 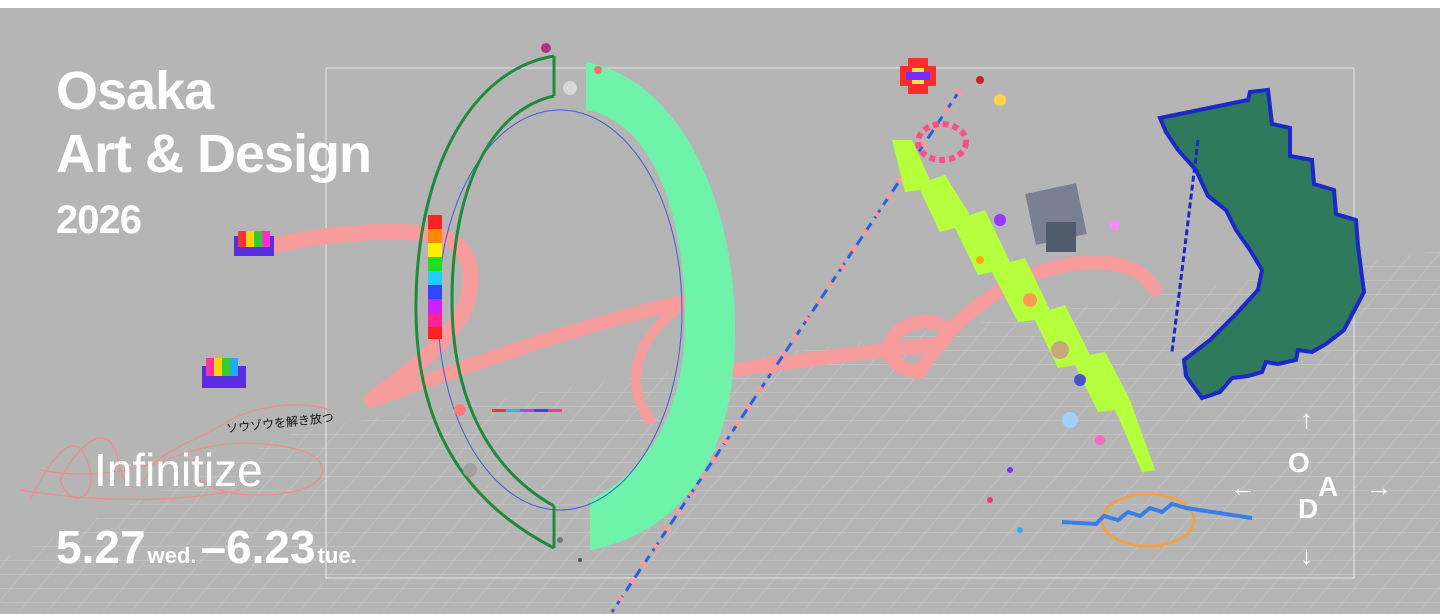 What do you see at coordinates (1061, 237) in the screenshot?
I see `grey-square-small` at bounding box center [1061, 237].